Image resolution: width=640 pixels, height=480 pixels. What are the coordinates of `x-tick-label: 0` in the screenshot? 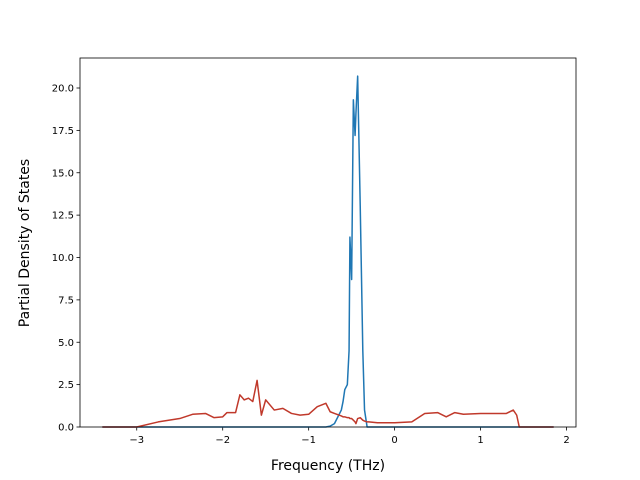 It's located at (394, 440).